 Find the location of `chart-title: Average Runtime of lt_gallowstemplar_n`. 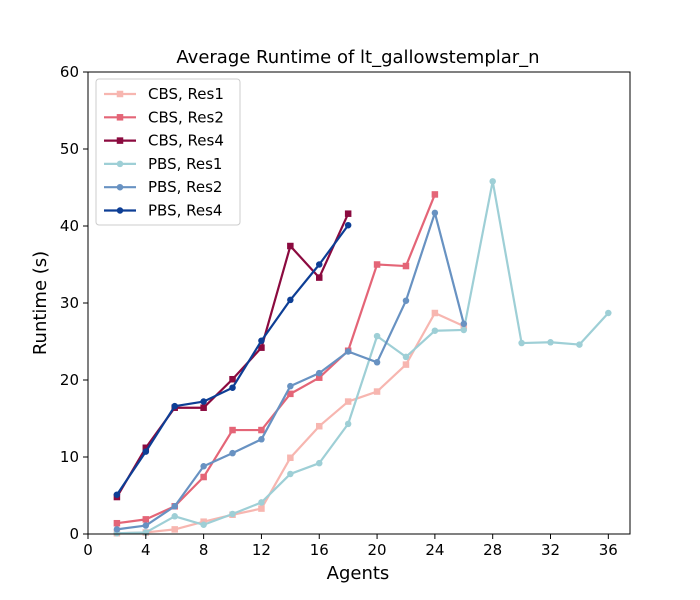

chart-title: Average Runtime of lt_gallowstemplar_n is located at coordinates (357, 57).